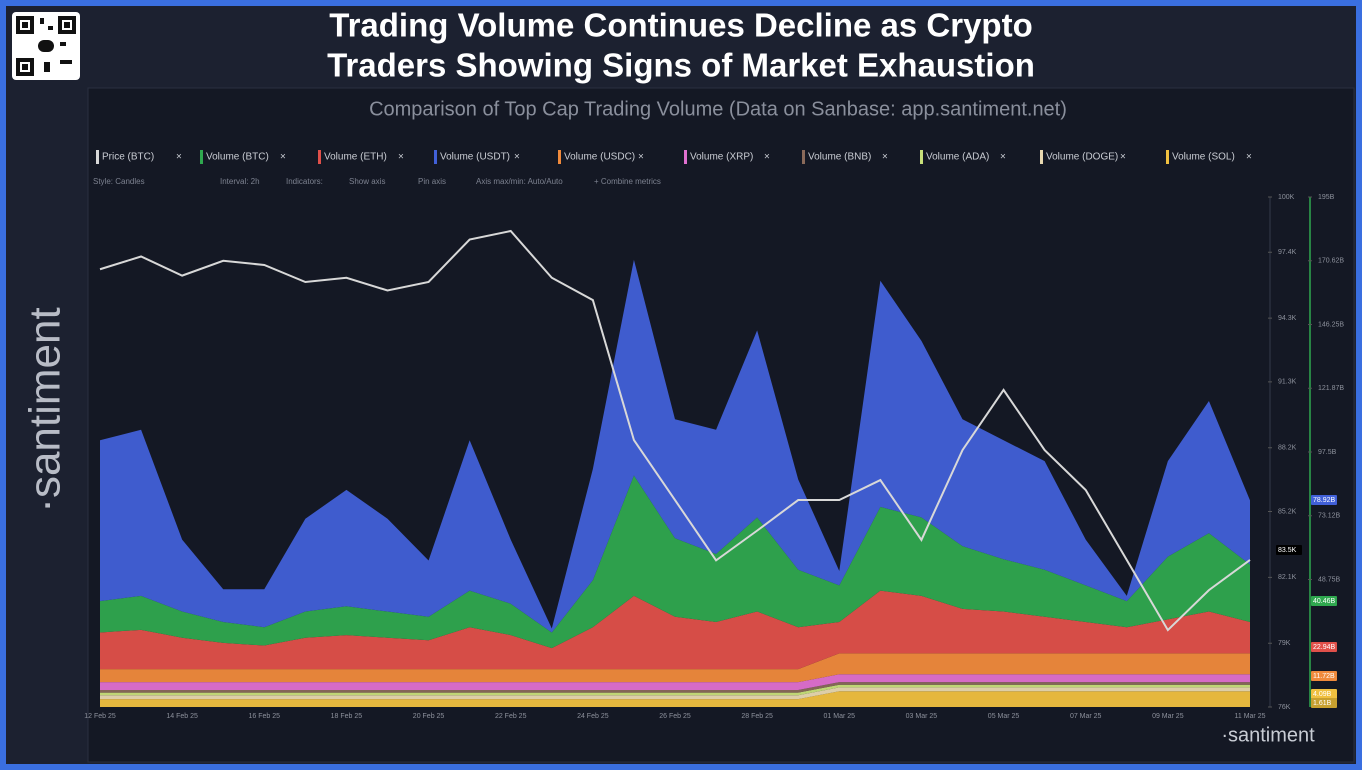 Image resolution: width=1362 pixels, height=770 pixels. Describe the element at coordinates (429, 716) in the screenshot. I see `x-tick-label: 20 Feb 25` at that location.